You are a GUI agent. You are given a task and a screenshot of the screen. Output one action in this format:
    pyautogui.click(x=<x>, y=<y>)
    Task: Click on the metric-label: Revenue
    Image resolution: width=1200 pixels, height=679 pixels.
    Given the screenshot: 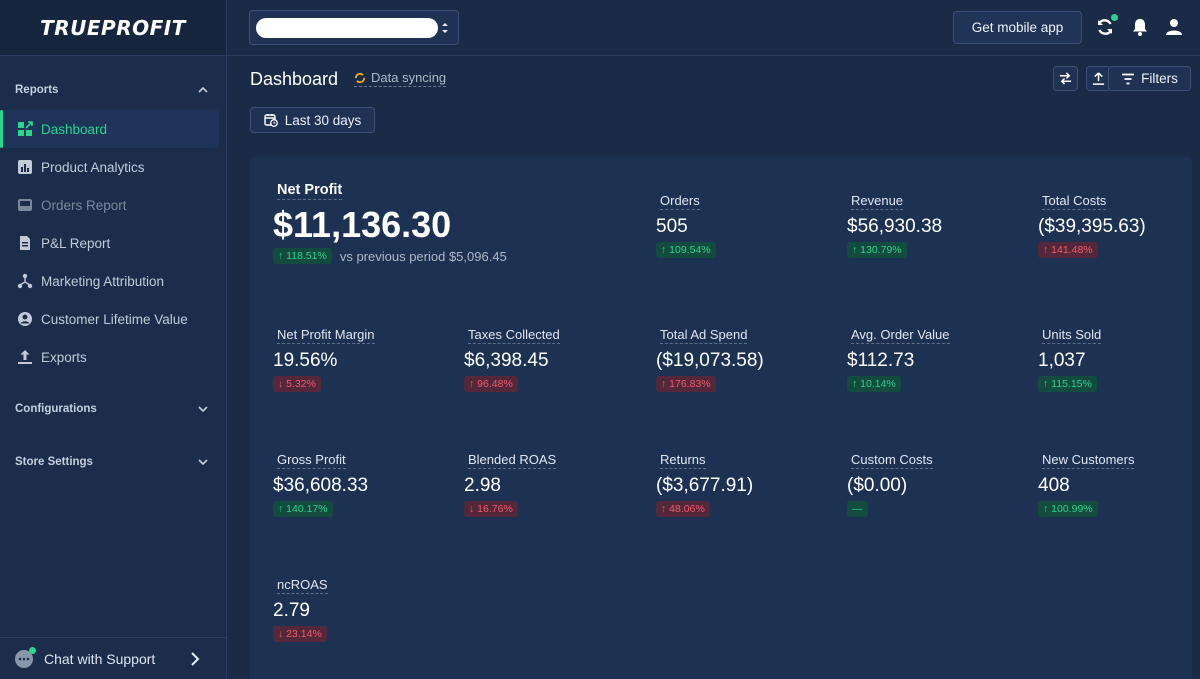 What is the action you would take?
    pyautogui.click(x=877, y=201)
    